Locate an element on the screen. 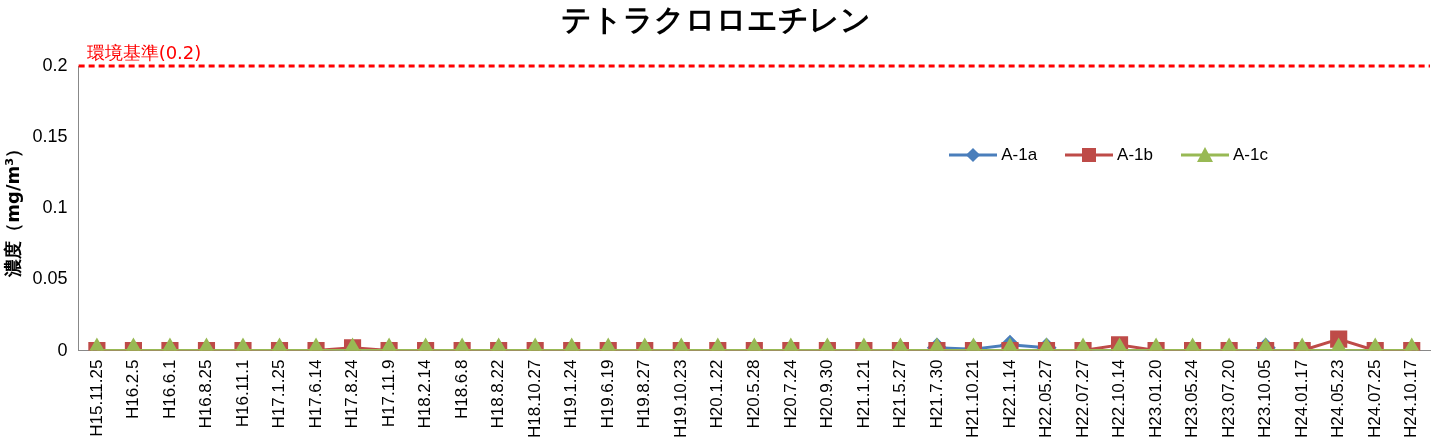 This screenshot has width=1443, height=441. x-tick-label: H23.05.24 is located at coordinates (1192, 398).